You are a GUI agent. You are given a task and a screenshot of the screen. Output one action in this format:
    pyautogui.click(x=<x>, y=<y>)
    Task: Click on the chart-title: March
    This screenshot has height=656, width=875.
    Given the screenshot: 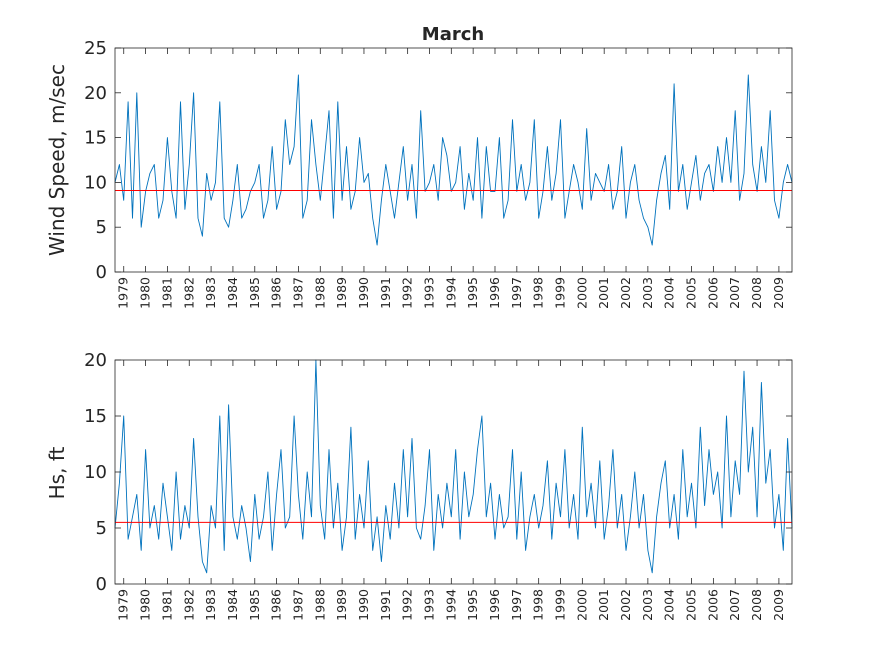 What is the action you would take?
    pyautogui.click(x=453, y=34)
    